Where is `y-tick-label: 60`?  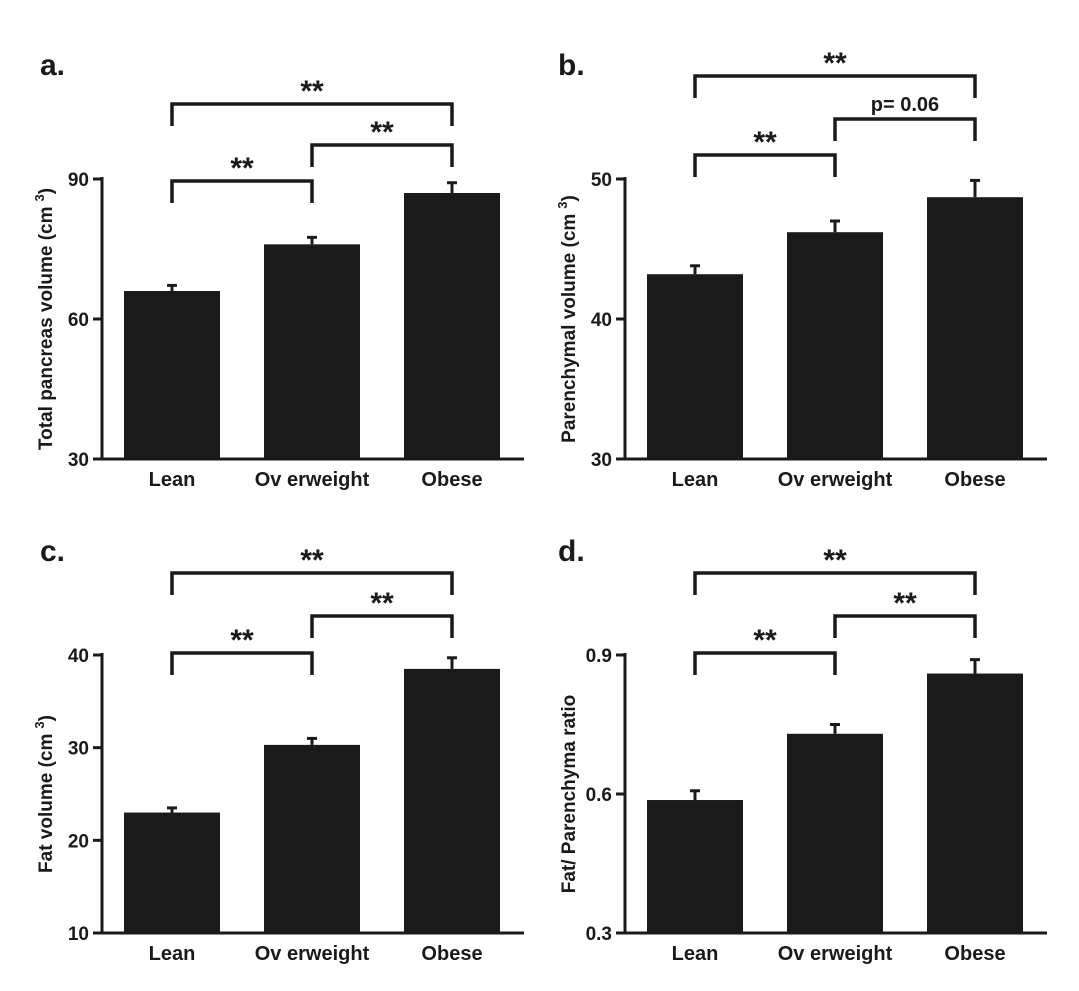 y-tick-label: 60 is located at coordinates (78, 320).